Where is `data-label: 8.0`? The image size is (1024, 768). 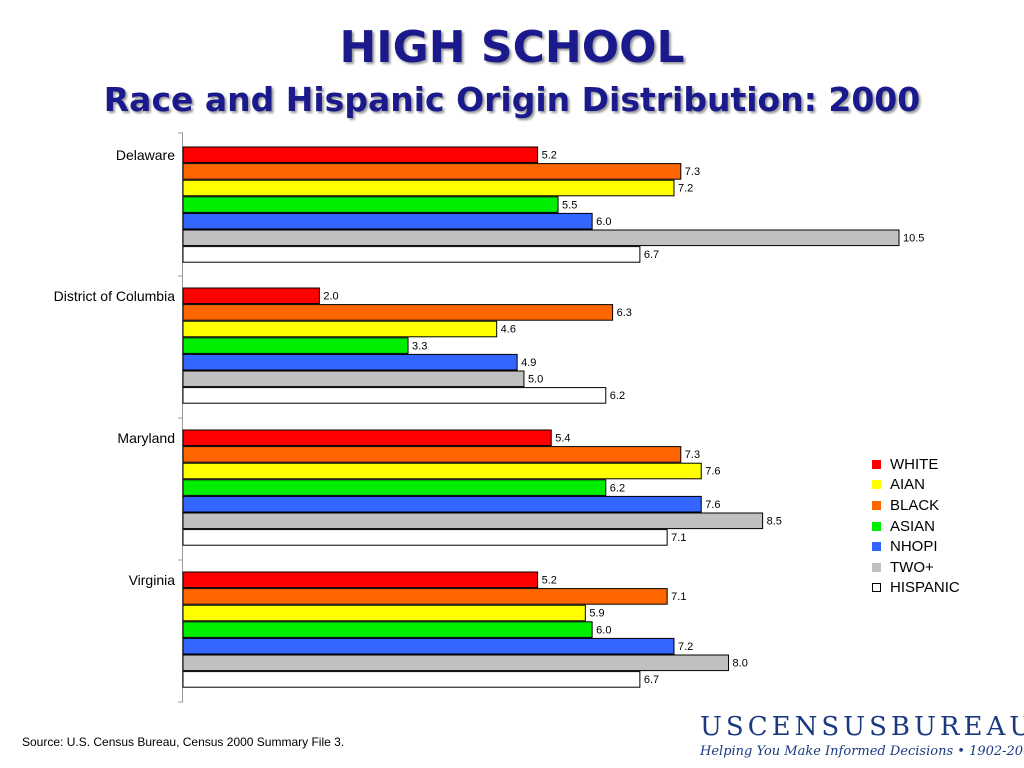 data-label: 8.0 is located at coordinates (740, 664).